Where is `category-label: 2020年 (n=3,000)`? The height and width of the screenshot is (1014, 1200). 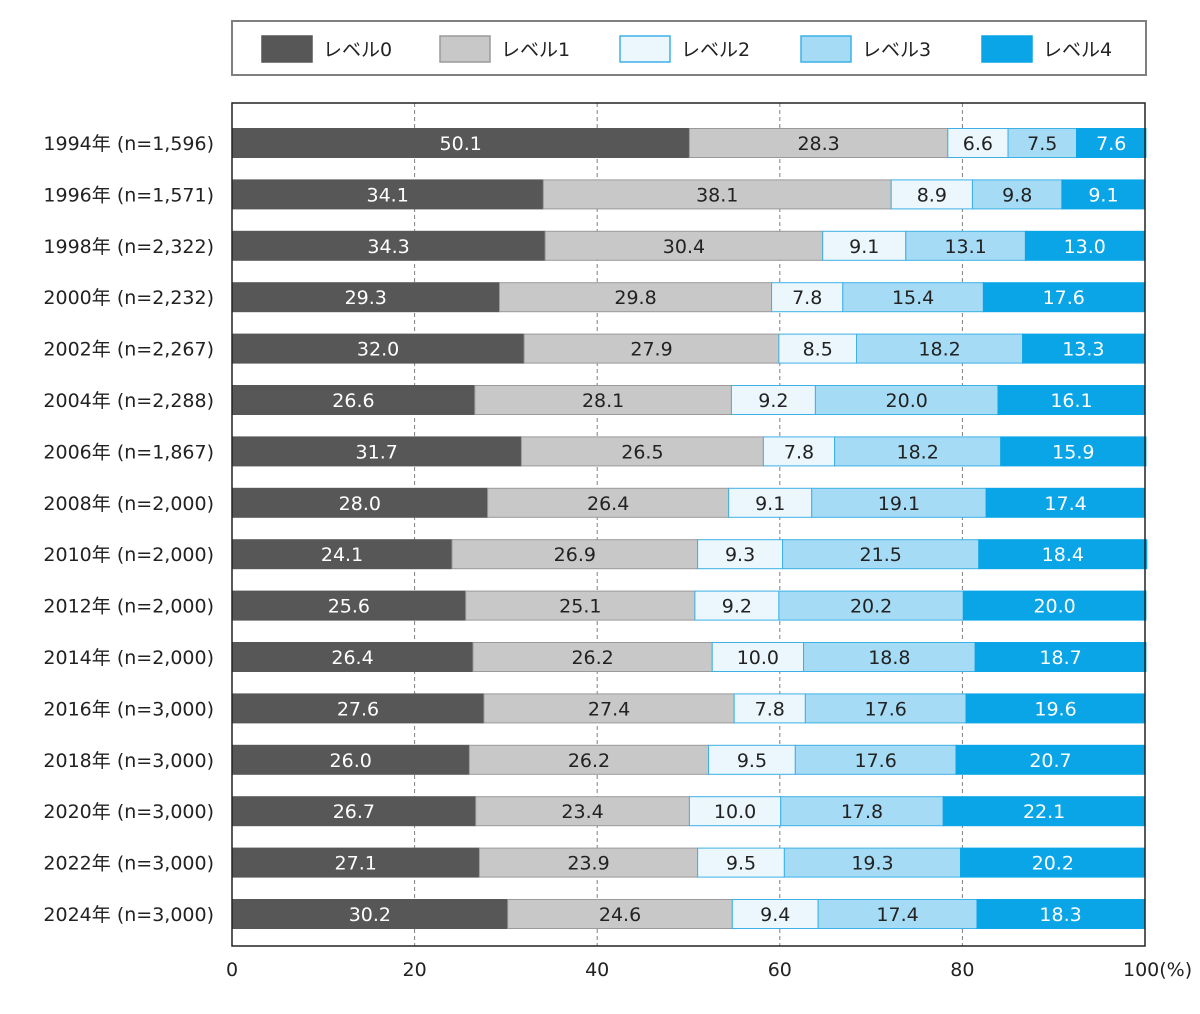
category-label: 2020年 (n=3,000) is located at coordinates (128, 812).